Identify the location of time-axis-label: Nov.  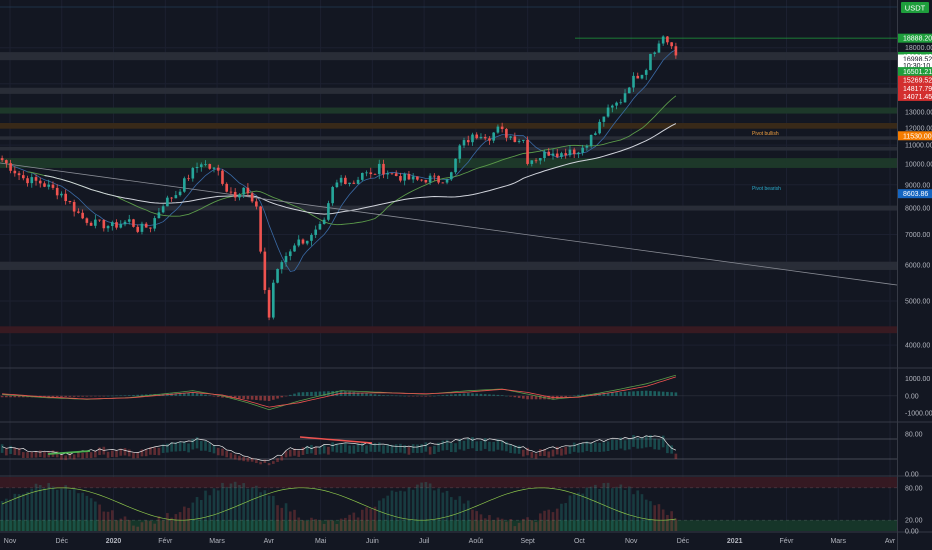
(10, 541).